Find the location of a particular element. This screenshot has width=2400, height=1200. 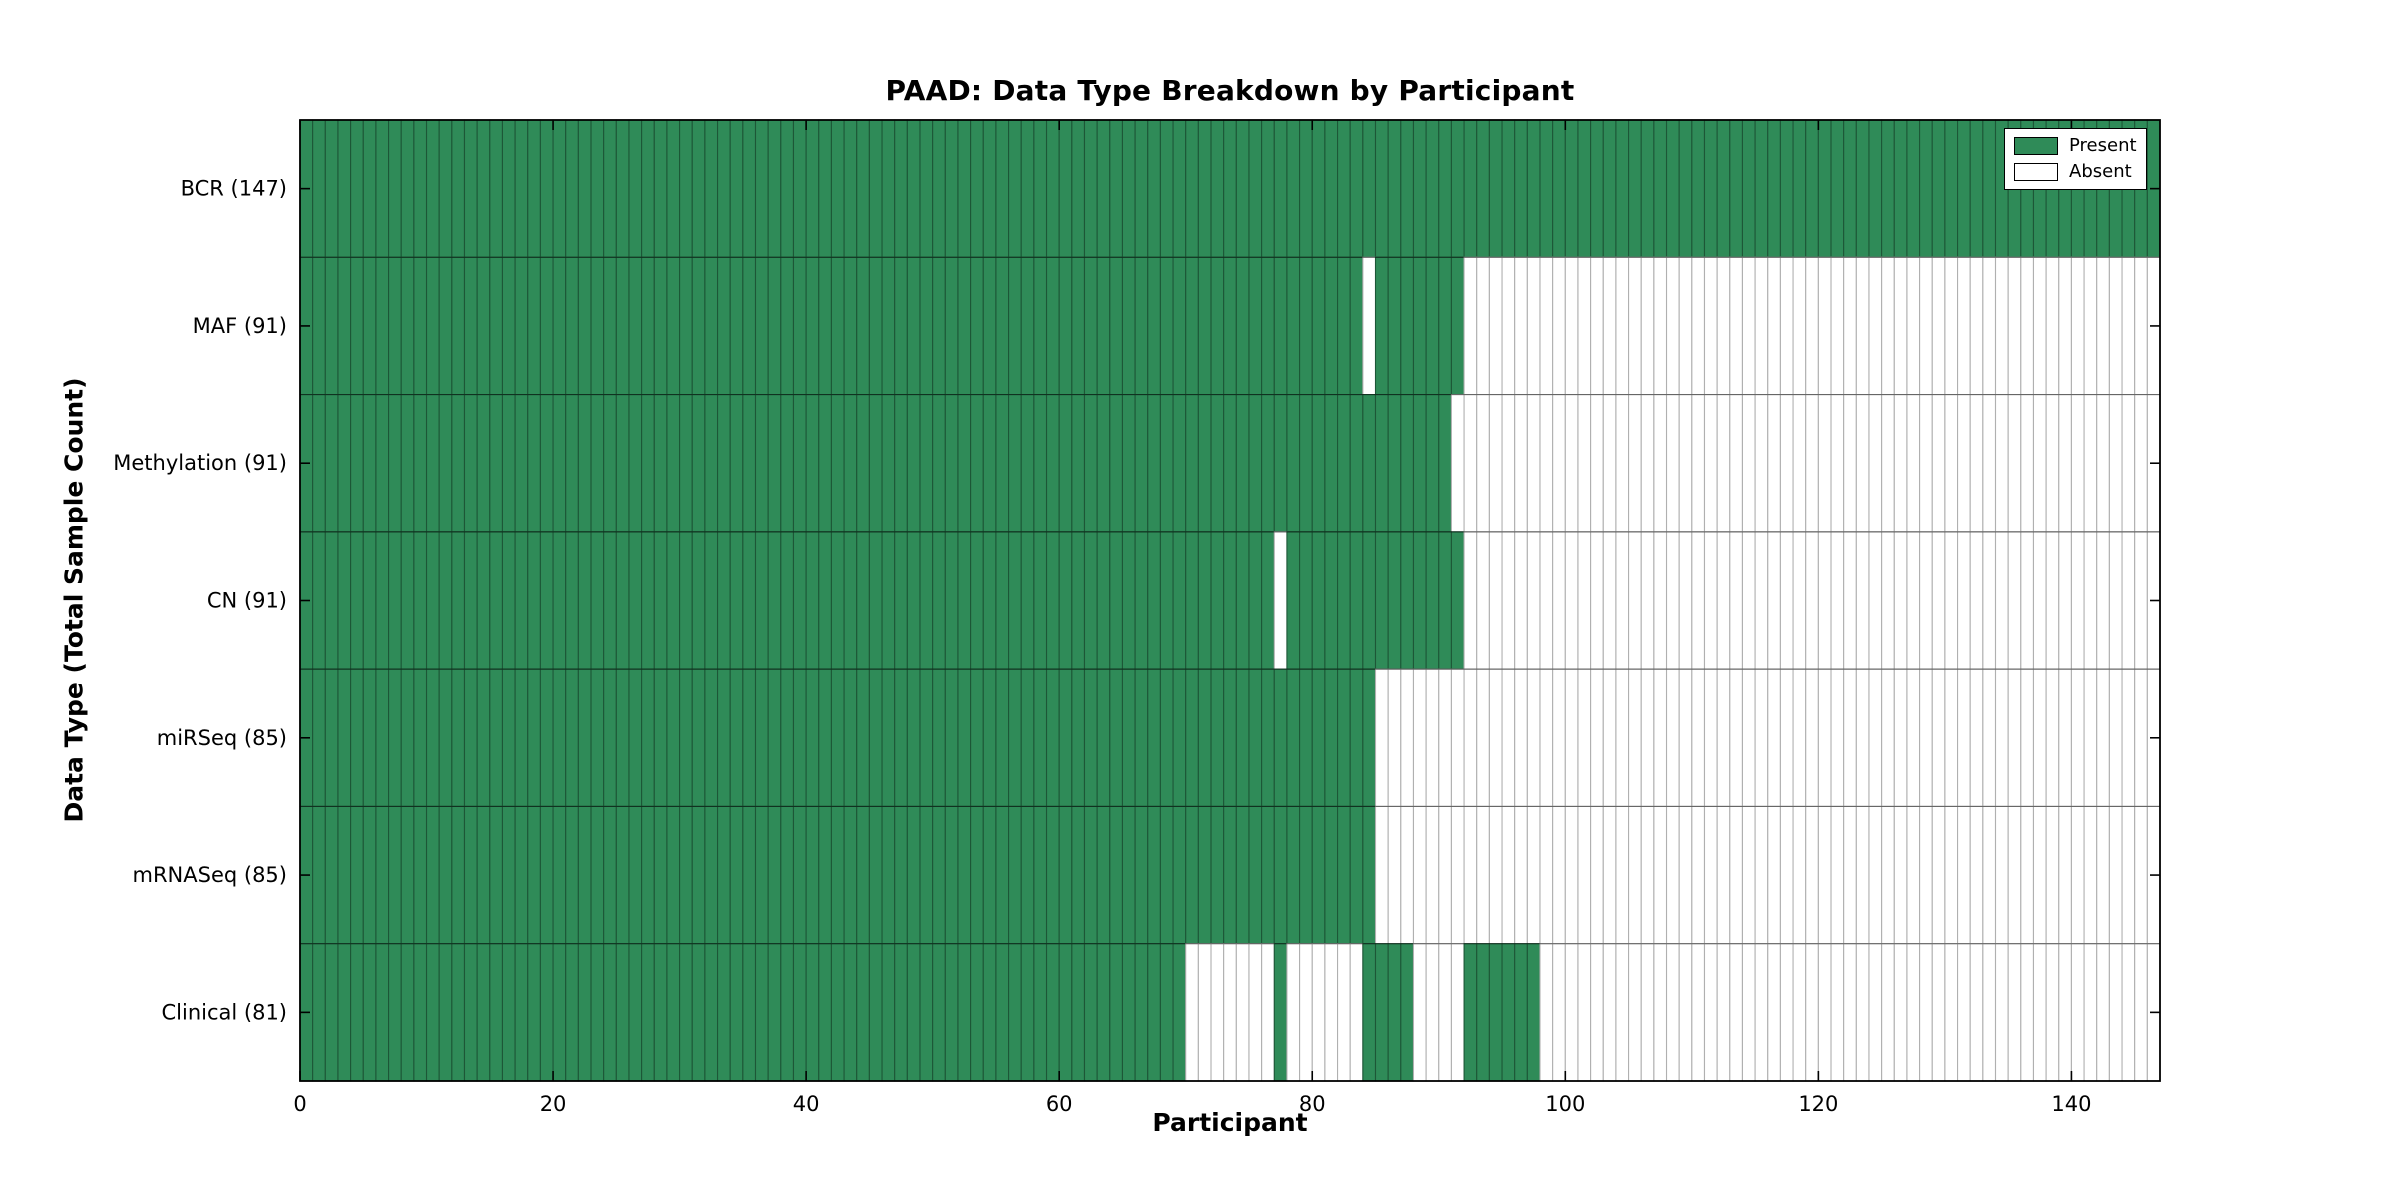

x-tick-label-100: 100 is located at coordinates (1565, 1104).